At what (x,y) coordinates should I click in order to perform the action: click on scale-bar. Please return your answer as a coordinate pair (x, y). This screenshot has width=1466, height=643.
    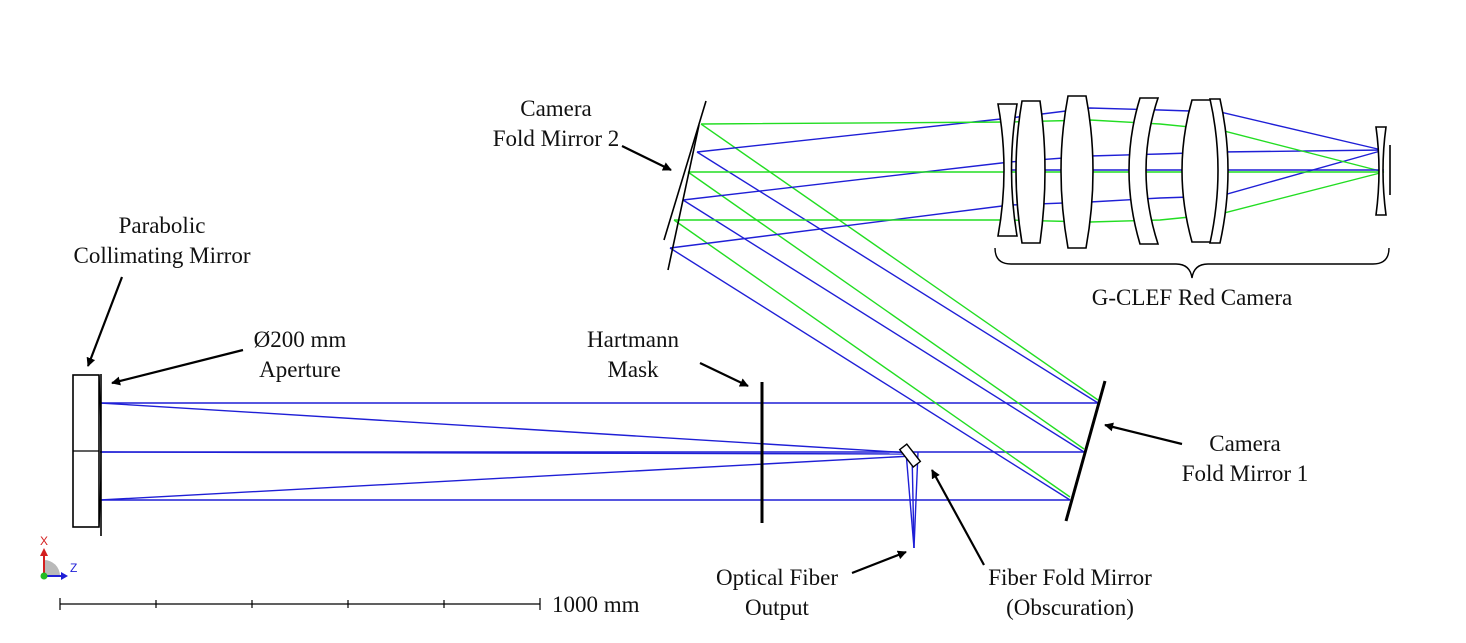
    Looking at the image, I should click on (300, 604).